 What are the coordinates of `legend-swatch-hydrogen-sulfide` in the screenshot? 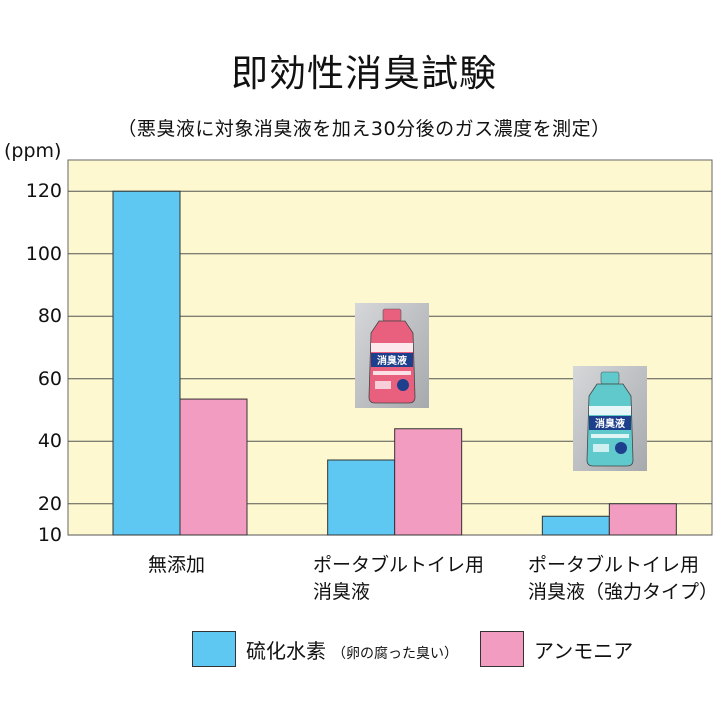 It's located at (214, 649).